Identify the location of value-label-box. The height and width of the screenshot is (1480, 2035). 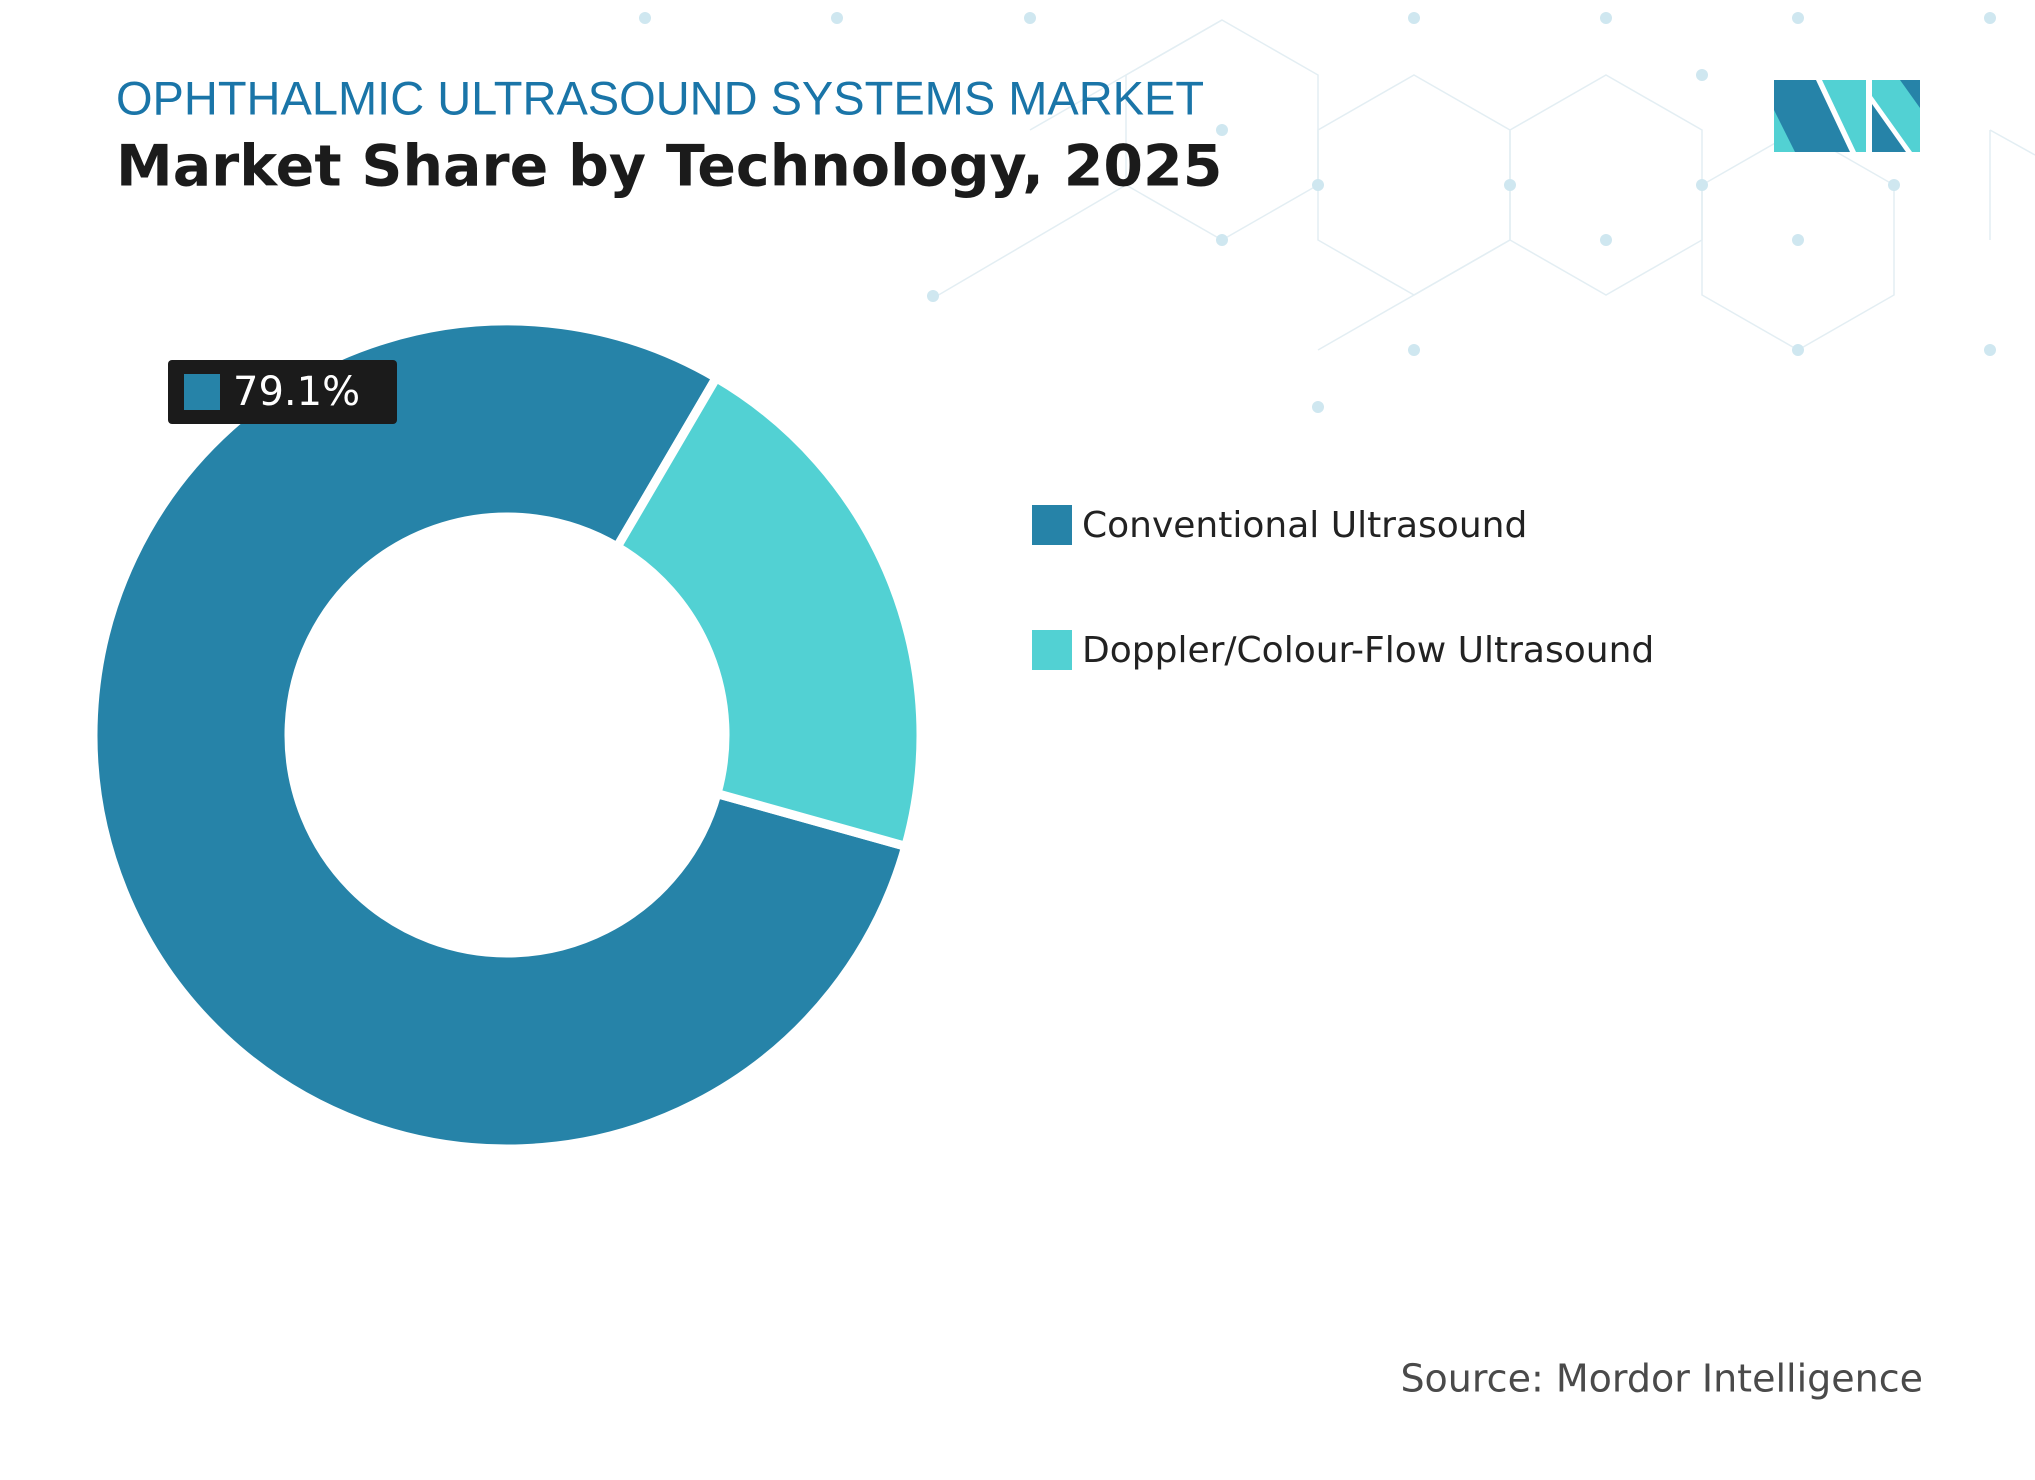
(282, 392).